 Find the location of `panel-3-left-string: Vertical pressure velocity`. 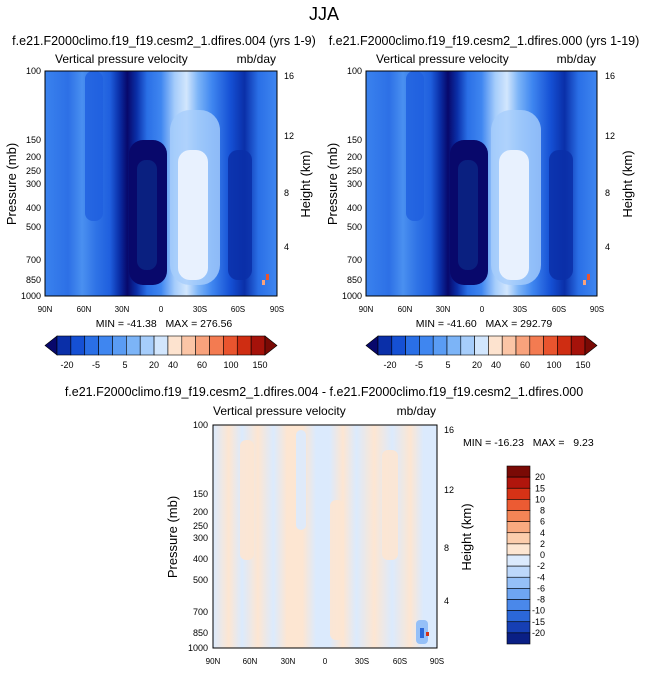

panel-3-left-string: Vertical pressure velocity is located at coordinates (279, 411).